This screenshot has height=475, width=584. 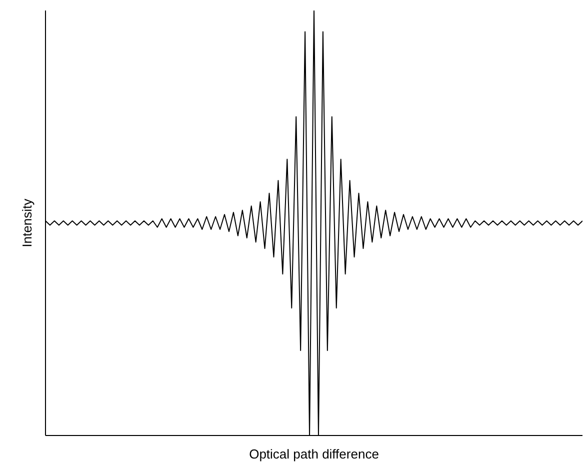 I want to click on y-axis-title: Intensity, so click(x=27, y=223).